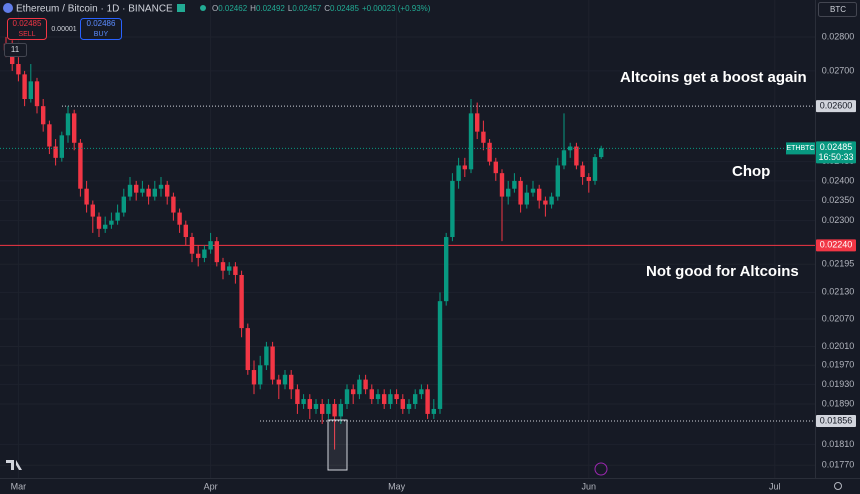  Describe the element at coordinates (306, 8) in the screenshot. I see `l-value: 0.02457` at that location.